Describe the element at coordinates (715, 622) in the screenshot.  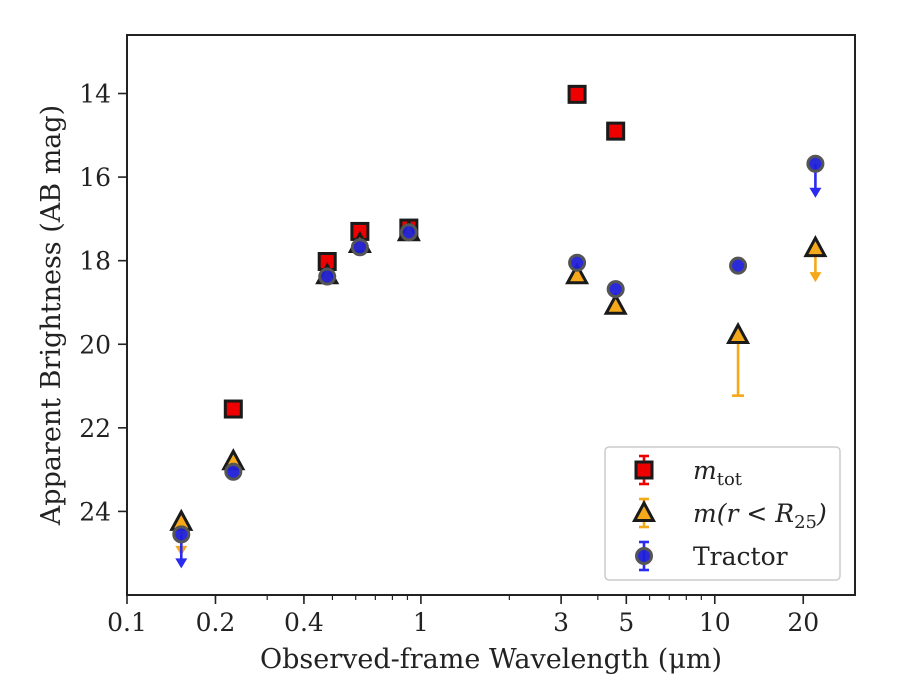
I see `x-tick-label: 10` at that location.